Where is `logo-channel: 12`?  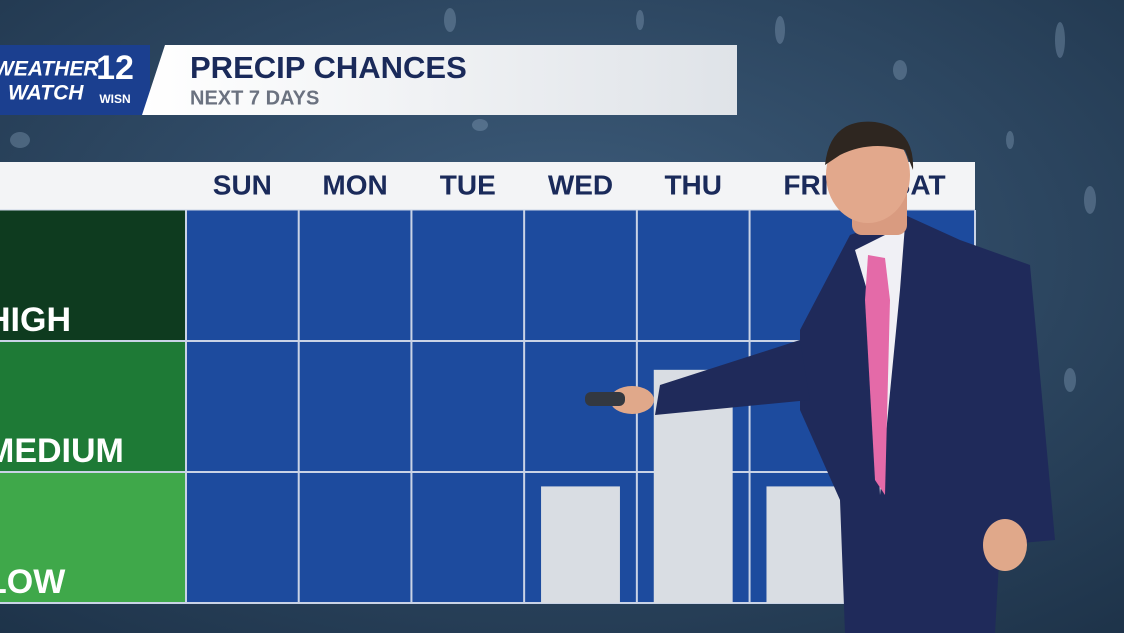 logo-channel: 12 is located at coordinates (115, 68).